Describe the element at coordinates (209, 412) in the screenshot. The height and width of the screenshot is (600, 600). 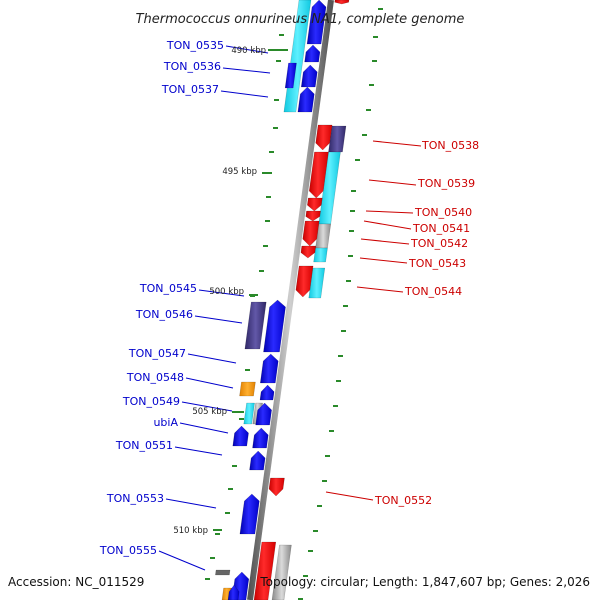
I see `scale-tick-505: 505 kbp` at that location.